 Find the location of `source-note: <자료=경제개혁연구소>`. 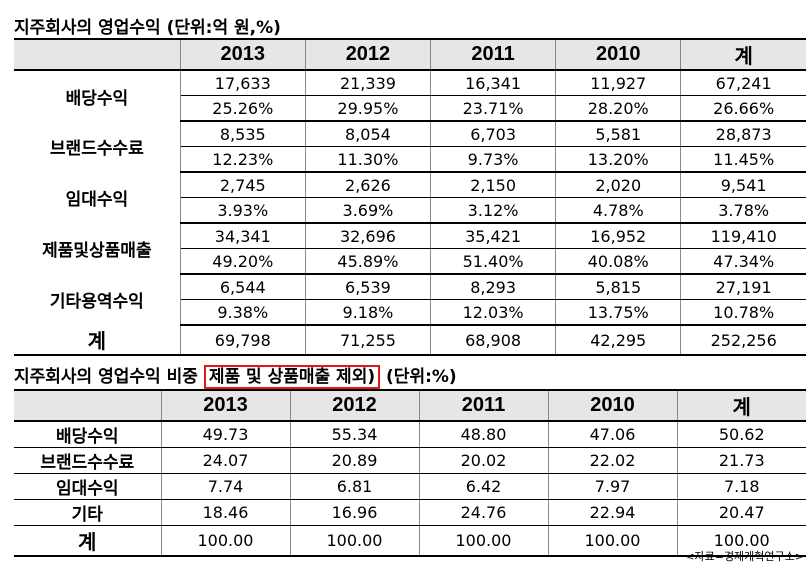

source-note: <자료=경제개혁연구소> is located at coordinates (744, 556).